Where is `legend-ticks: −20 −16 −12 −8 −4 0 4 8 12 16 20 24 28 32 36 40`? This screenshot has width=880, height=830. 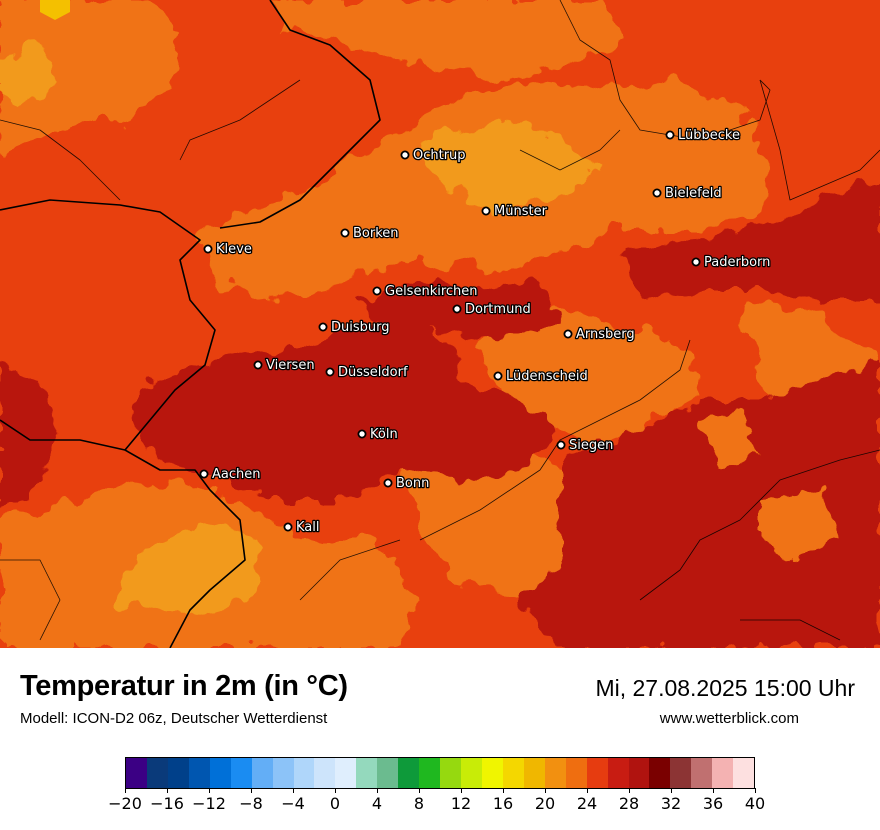
legend-ticks: −20 −16 −12 −8 −4 0 4 8 12 16 20 24 28 32 36 40 is located at coordinates (440, 808).